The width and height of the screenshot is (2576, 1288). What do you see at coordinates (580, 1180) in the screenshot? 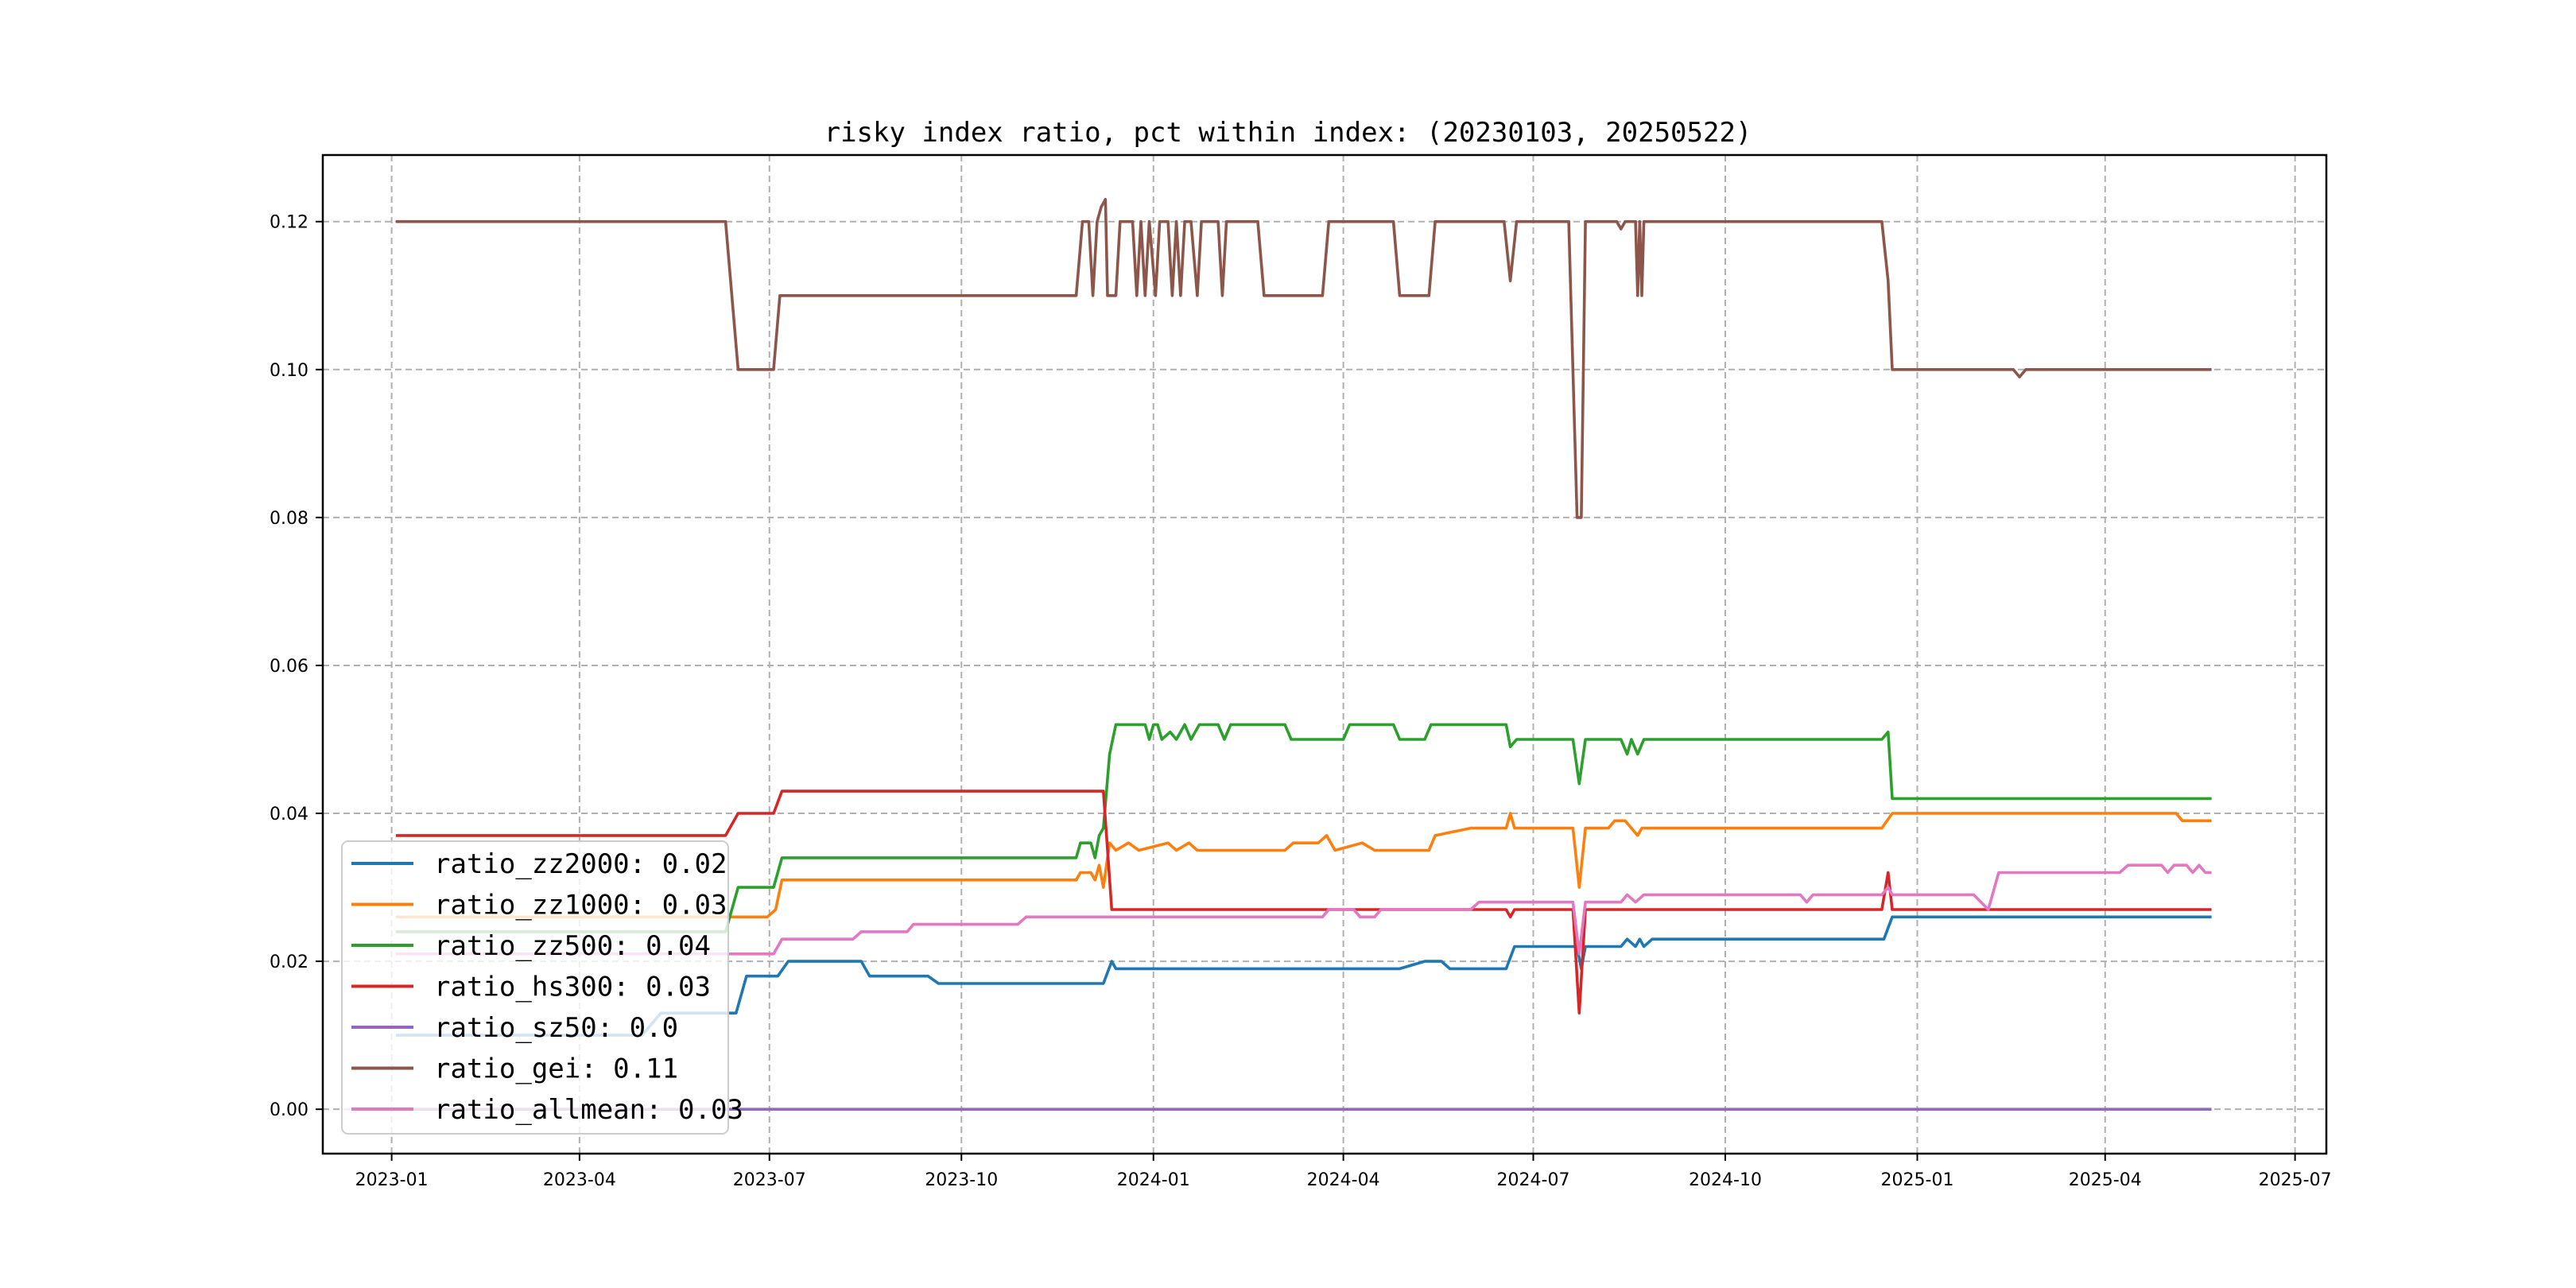
I see `x-tick-label: 2023-04` at bounding box center [580, 1180].